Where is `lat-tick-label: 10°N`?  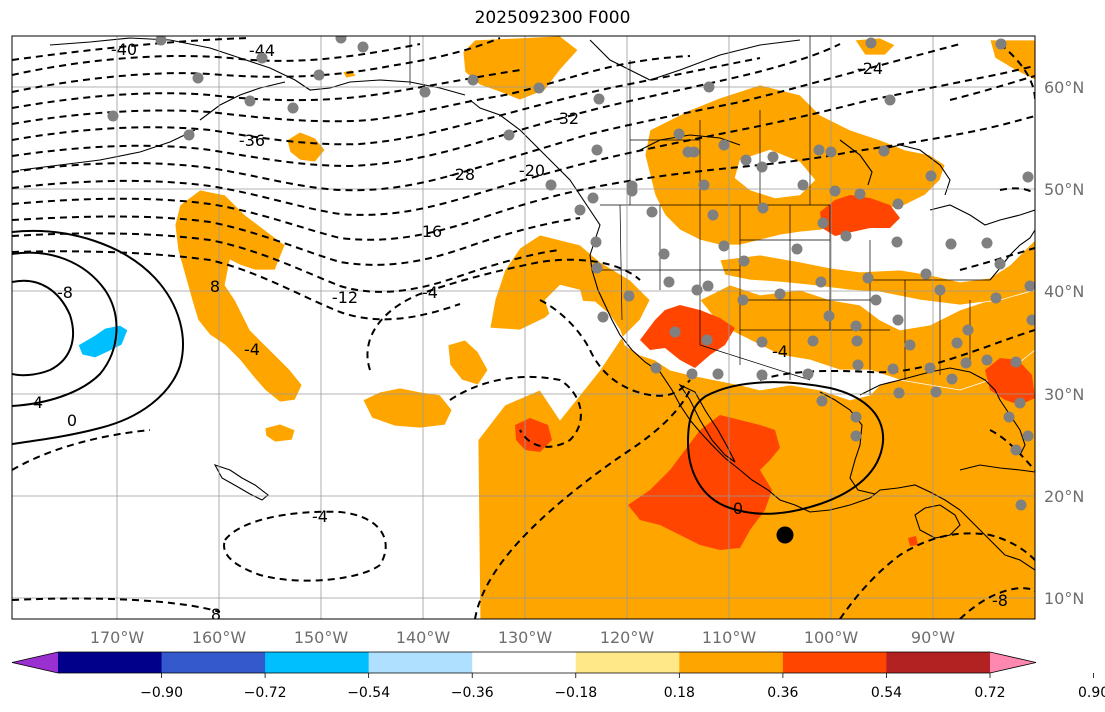
lat-tick-label: 10°N is located at coordinates (1064, 598).